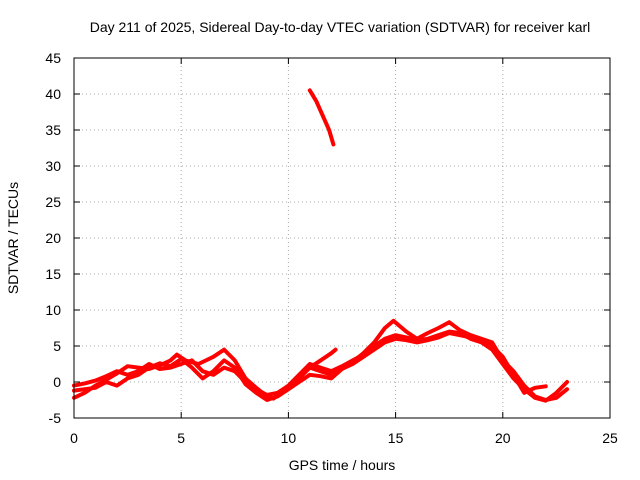 The width and height of the screenshot is (640, 480). Describe the element at coordinates (503, 438) in the screenshot. I see `x-tick-label: 20` at that location.